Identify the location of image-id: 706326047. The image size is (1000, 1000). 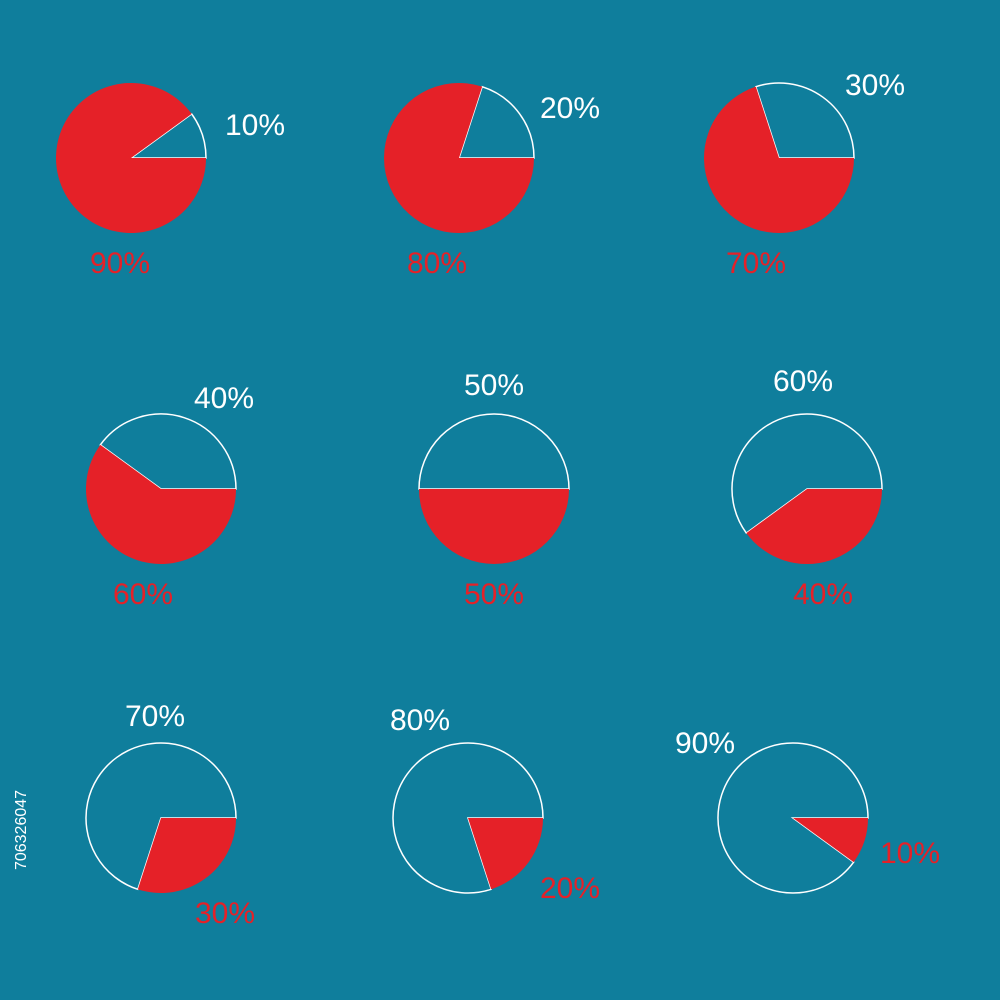
(21, 830).